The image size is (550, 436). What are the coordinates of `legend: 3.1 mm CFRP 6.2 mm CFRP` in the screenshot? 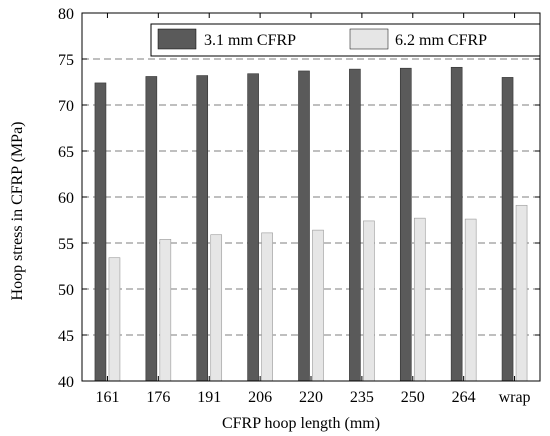 It's located at (345, 40).